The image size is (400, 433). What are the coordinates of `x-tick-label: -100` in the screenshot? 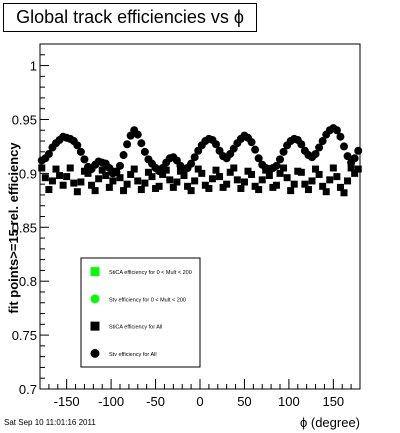 It's located at (111, 401).